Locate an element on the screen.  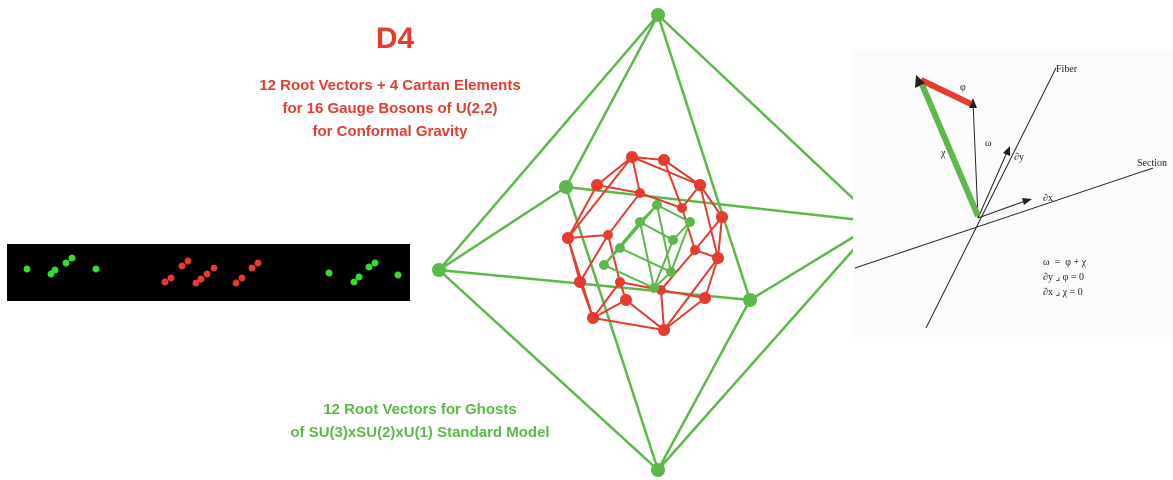
fiber-axis is located at coordinates (991, 198).